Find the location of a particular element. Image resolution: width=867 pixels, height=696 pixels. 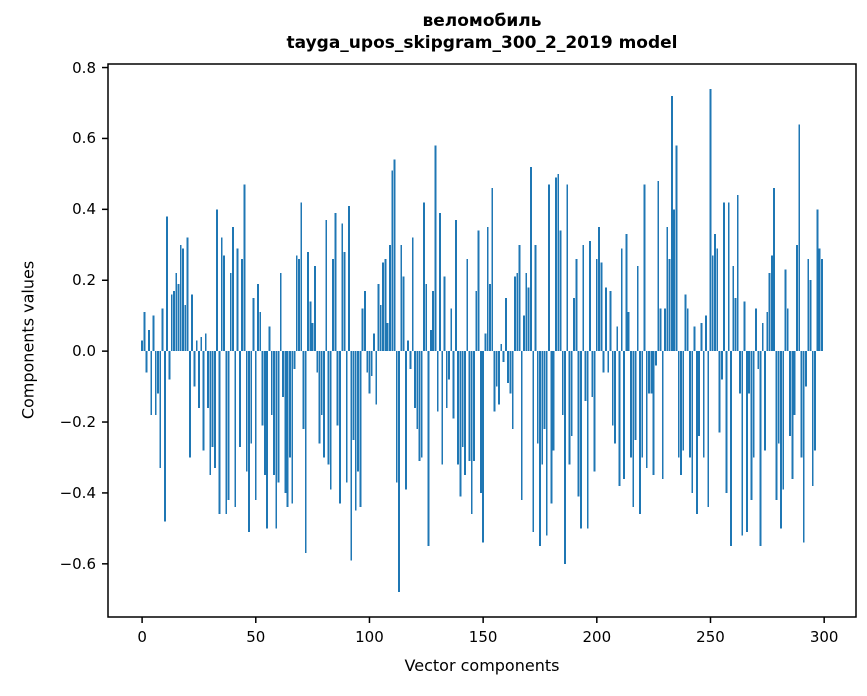

x-tick-label: 100 is located at coordinates (369, 637).